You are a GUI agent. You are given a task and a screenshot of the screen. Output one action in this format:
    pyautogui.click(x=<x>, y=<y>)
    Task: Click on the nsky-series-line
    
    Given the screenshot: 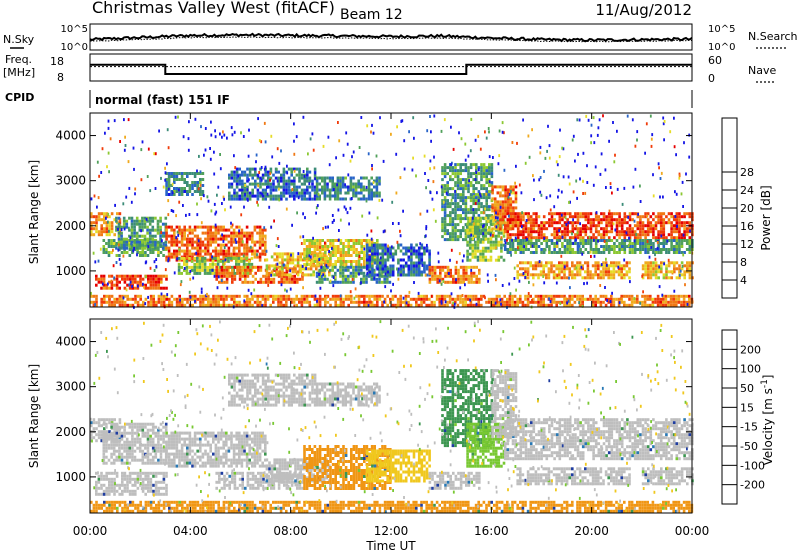 What is the action you would take?
    pyautogui.click(x=391, y=37)
    